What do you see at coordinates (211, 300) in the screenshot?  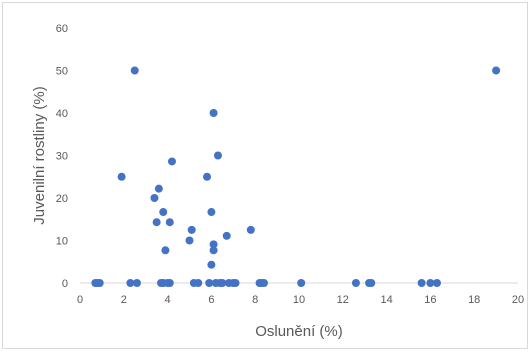 I see `x-tick-label: 6` at bounding box center [211, 300].